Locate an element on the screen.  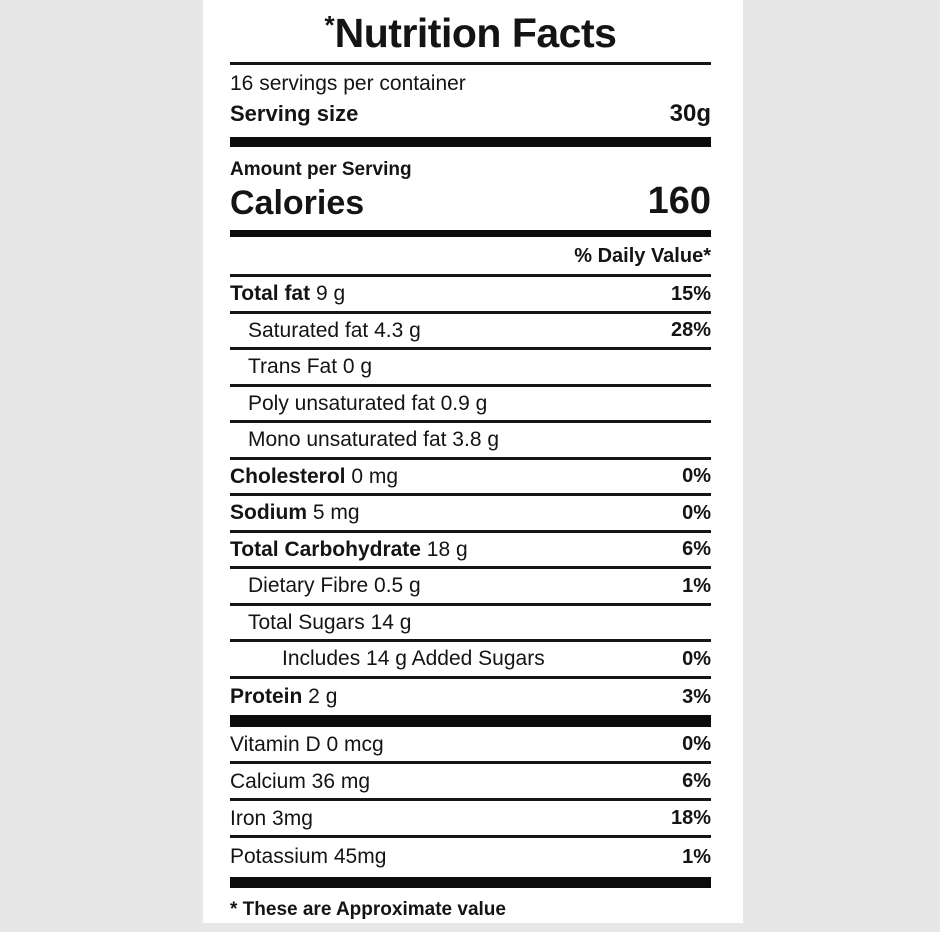
calories-value: 160 is located at coordinates (679, 201).